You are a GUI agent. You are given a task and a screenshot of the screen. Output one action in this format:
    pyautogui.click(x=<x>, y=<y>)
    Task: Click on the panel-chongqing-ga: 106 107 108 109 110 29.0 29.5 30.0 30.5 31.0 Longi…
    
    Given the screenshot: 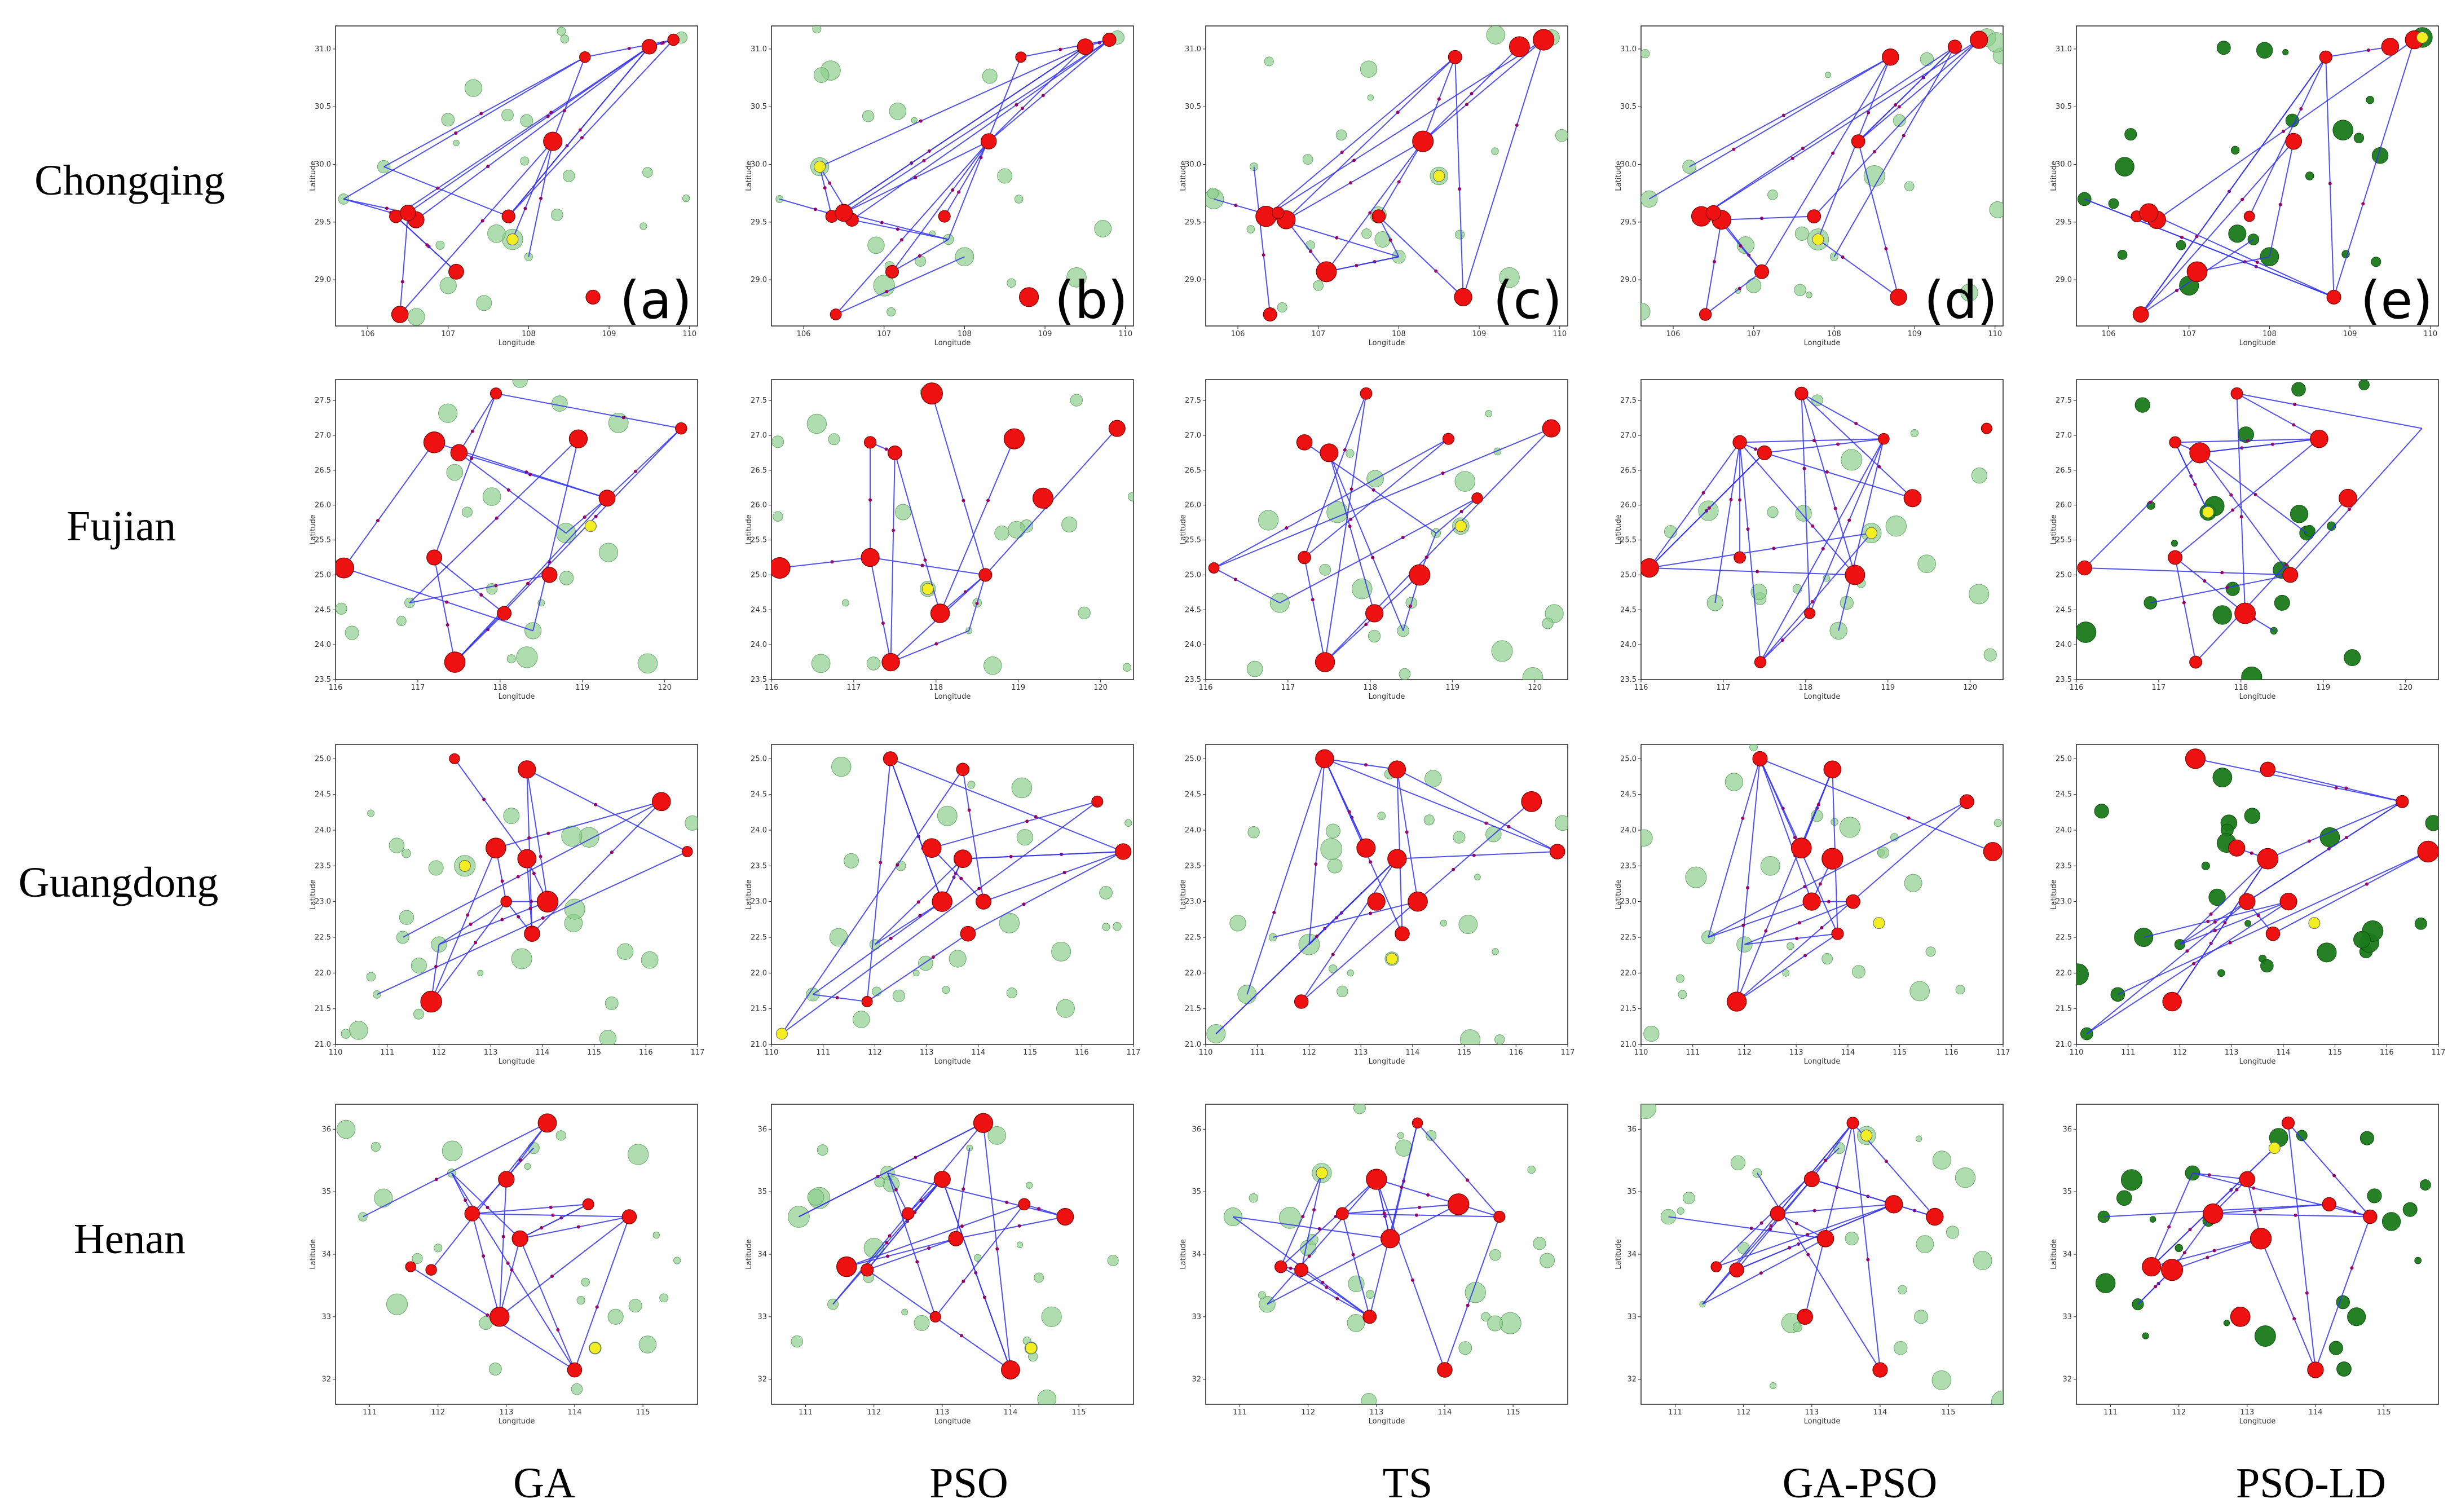 What is the action you would take?
    pyautogui.click(x=503, y=186)
    